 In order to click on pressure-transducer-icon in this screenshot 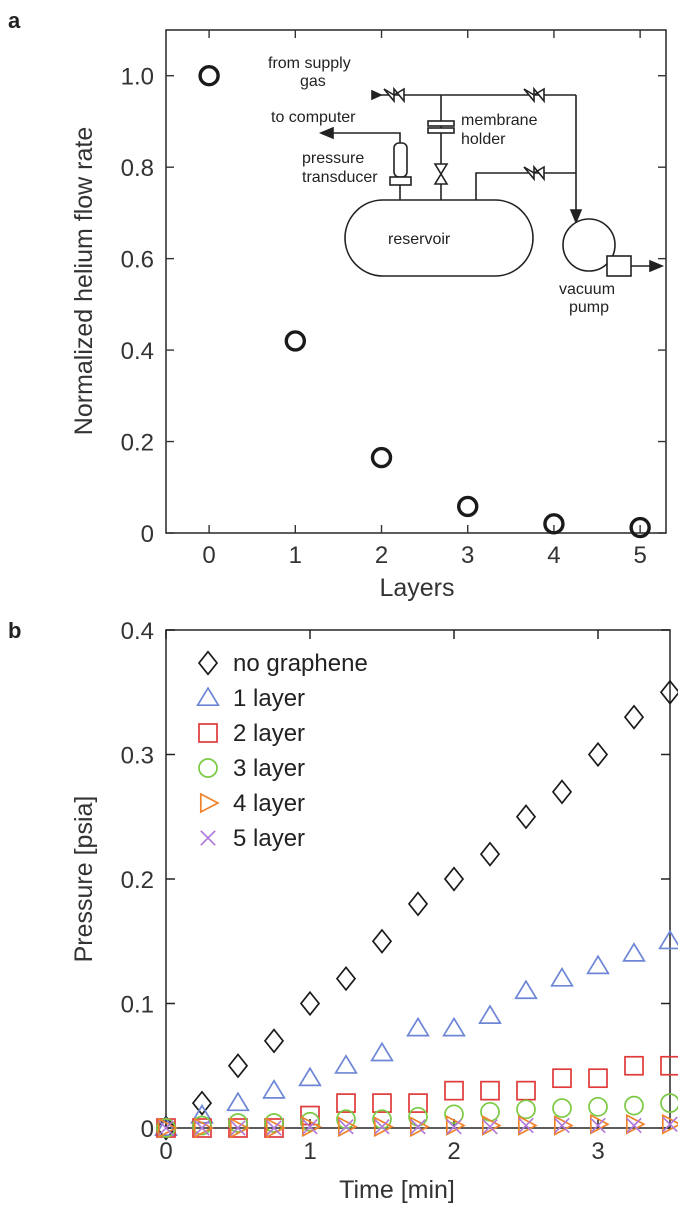, I will do `click(400, 160)`.